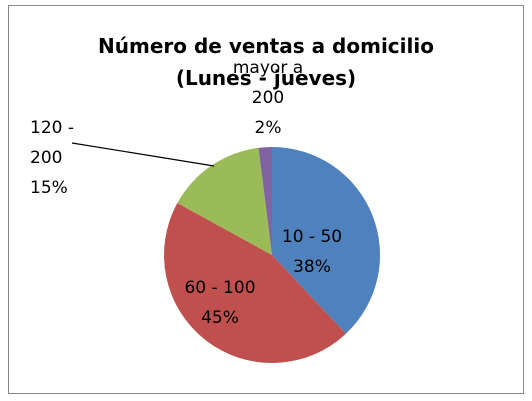 Image resolution: width=532 pixels, height=401 pixels. I want to click on category-label: 120 - 200, so click(52, 143).